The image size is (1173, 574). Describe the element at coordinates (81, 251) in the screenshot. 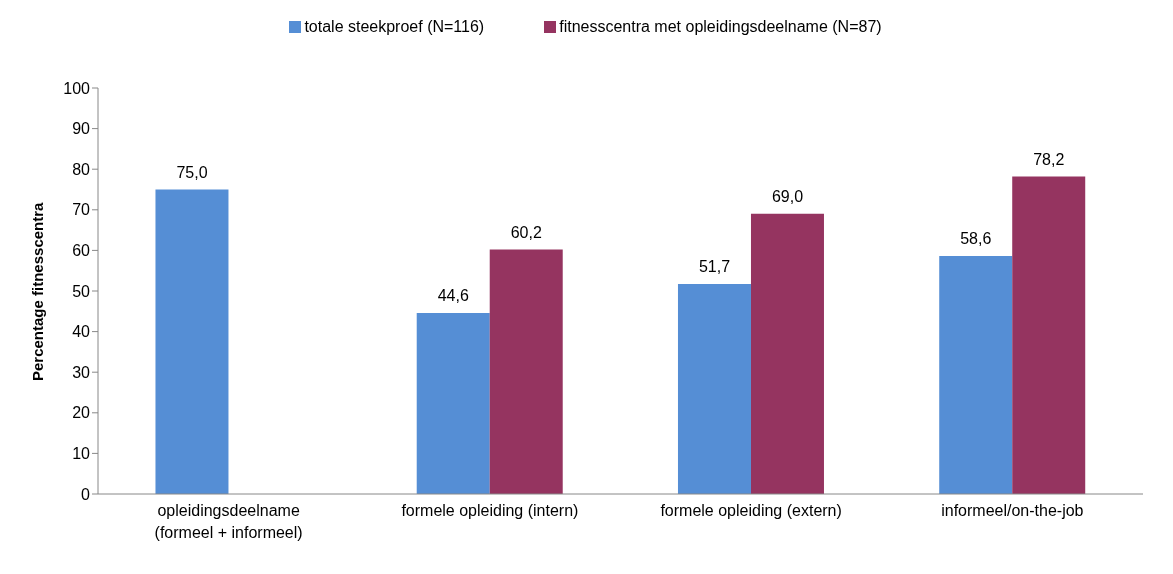

I see `y-tick-label: 60` at that location.